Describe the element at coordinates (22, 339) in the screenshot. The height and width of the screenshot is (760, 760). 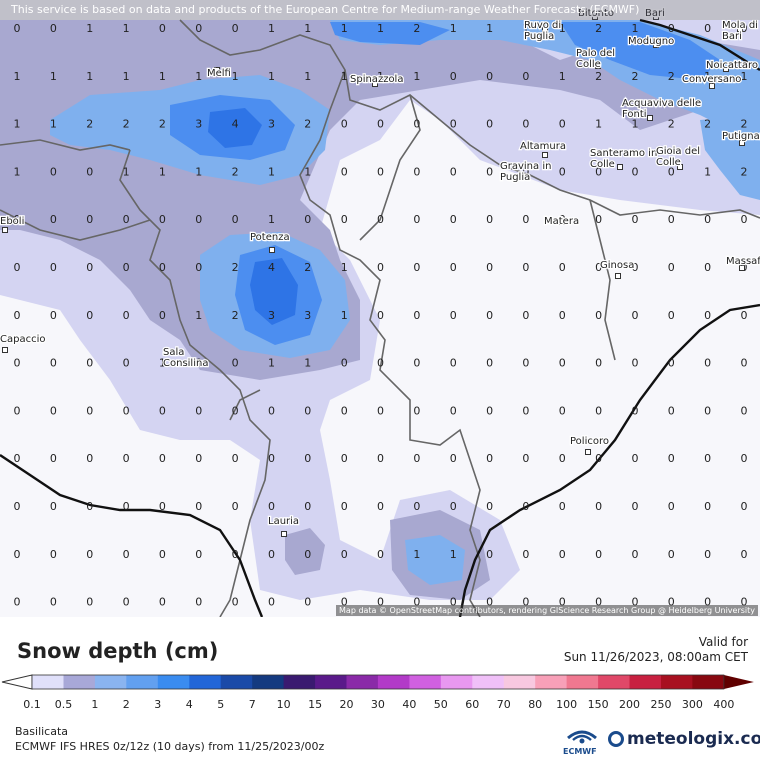
I see `svg-text: Capaccio` at that location.